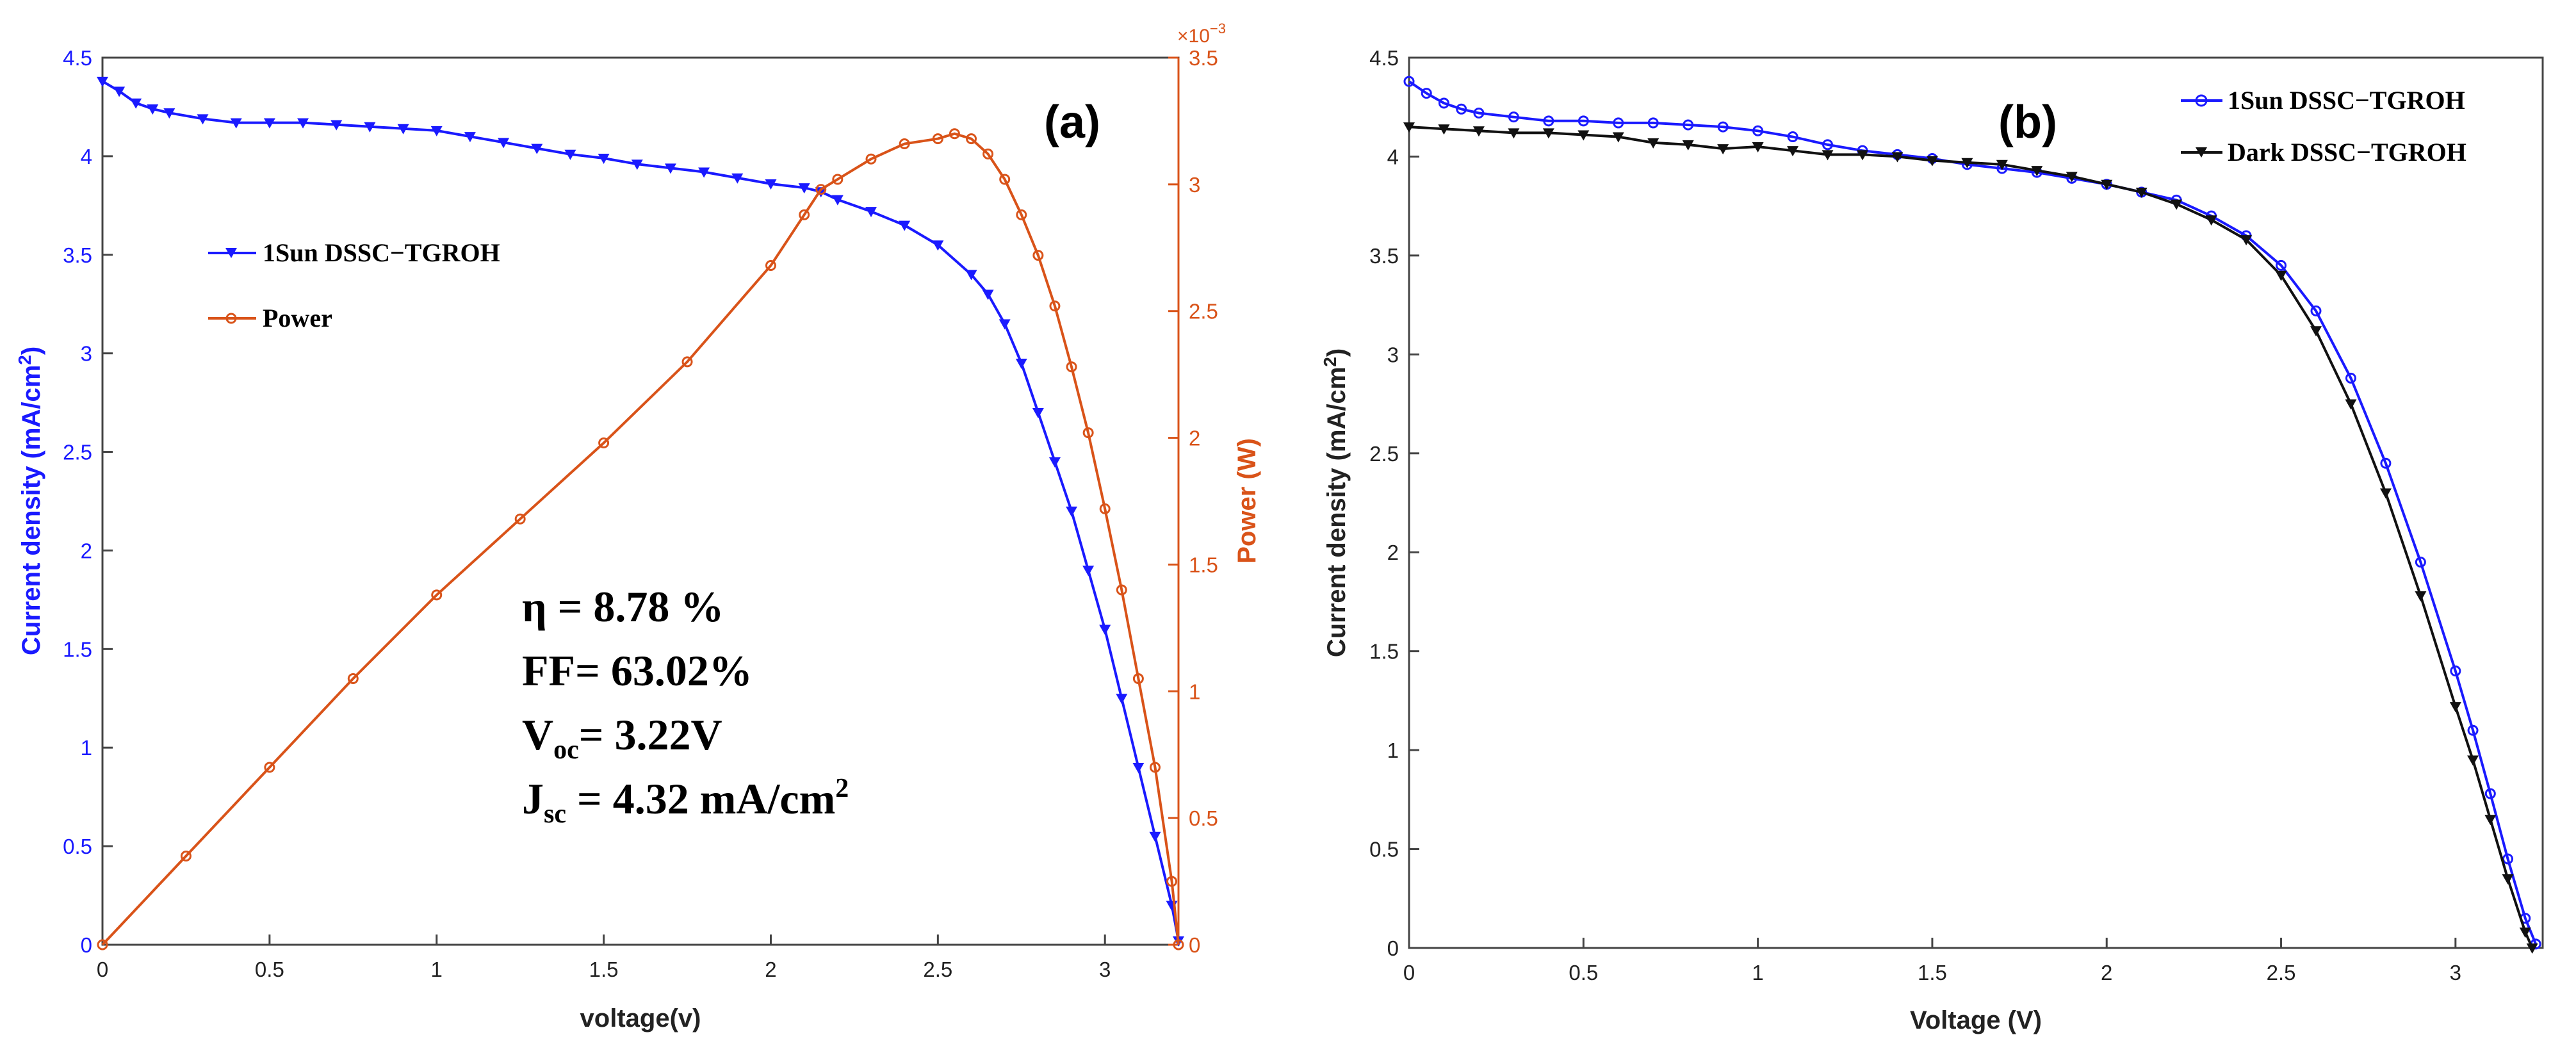  Describe the element at coordinates (1194, 691) in the screenshot. I see `y2-tick-label: 1` at that location.